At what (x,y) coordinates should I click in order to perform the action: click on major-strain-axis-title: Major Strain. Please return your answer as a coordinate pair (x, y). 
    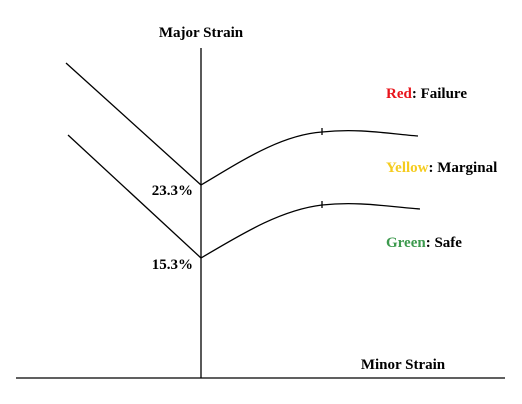
    Looking at the image, I should click on (201, 33).